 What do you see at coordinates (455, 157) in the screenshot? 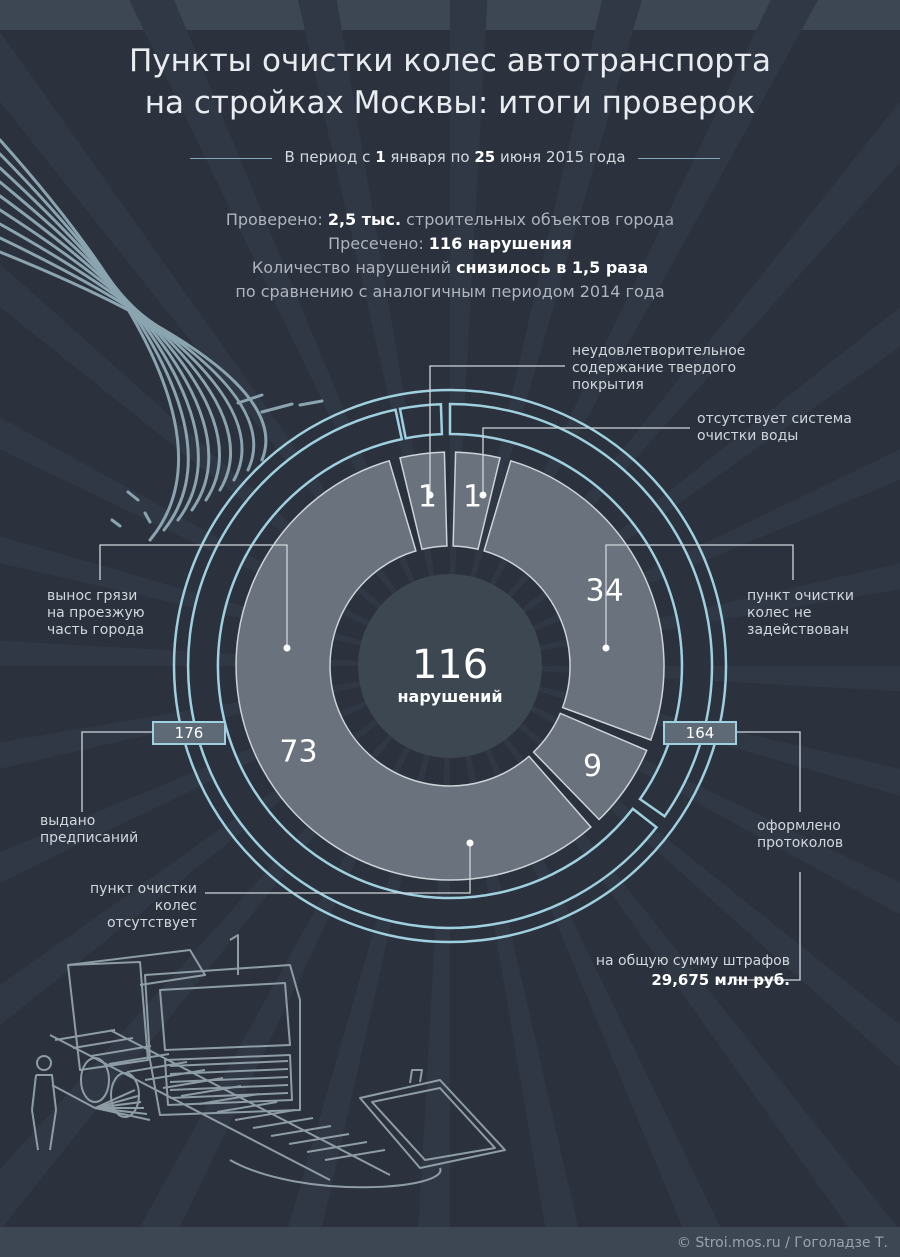
I see `period-text: В период с 1 января по 25 июня 2015 года` at bounding box center [455, 157].